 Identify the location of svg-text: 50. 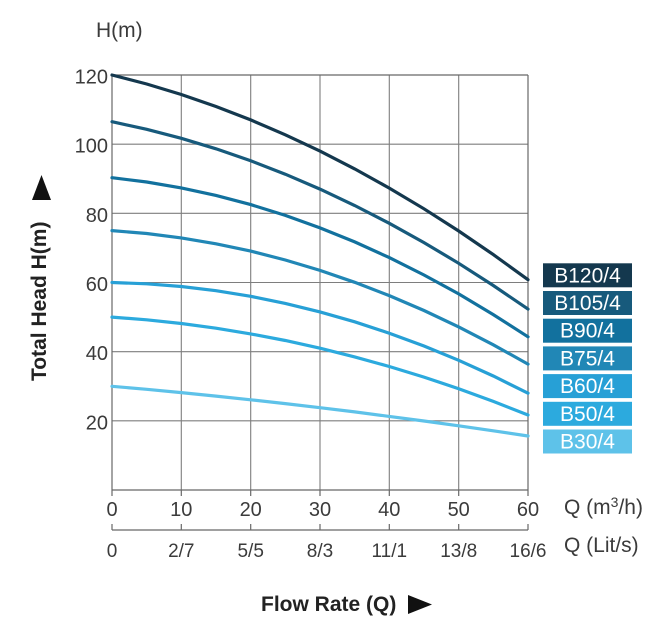
(459, 510).